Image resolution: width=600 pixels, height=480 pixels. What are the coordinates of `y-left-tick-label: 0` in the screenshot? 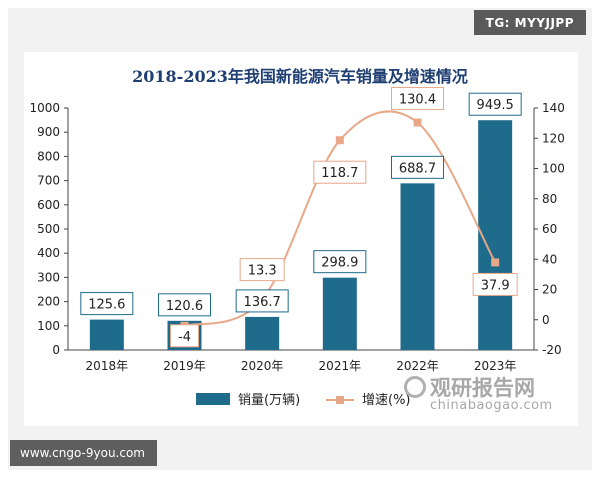 It's located at (56, 350).